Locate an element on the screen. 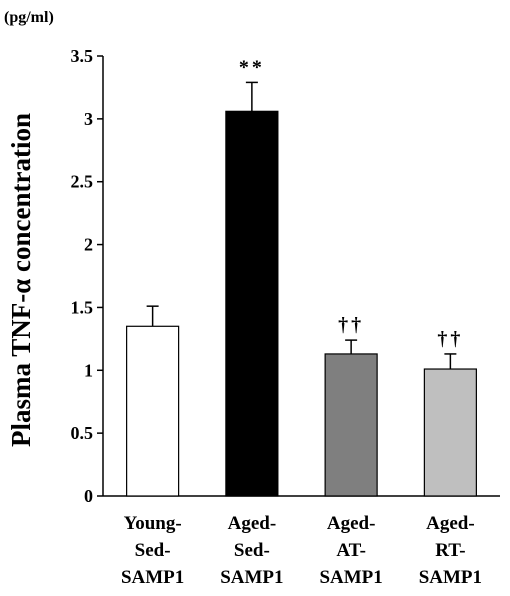 The width and height of the screenshot is (510, 596). significance-mark-3: †† is located at coordinates (351, 325).